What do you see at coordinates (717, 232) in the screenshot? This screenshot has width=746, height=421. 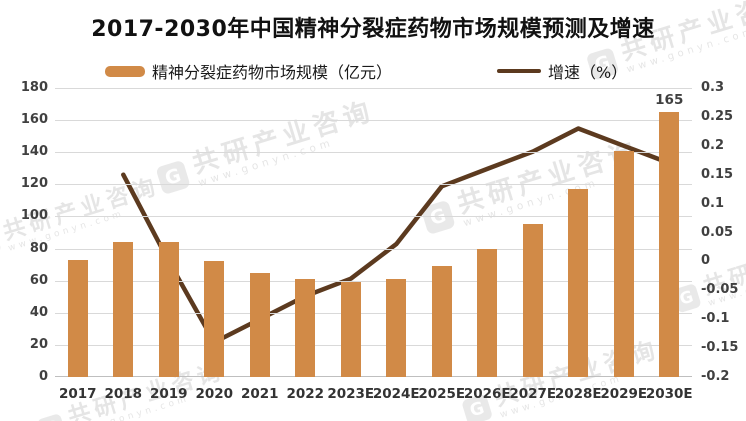 I see `right-axis-tick-0.05: 0.05` at bounding box center [717, 232].